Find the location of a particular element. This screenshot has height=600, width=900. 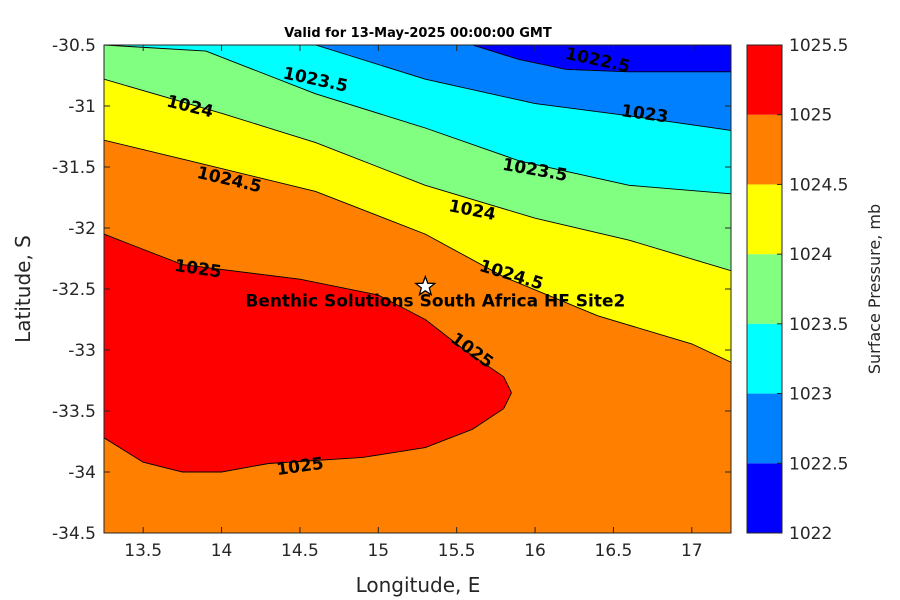

y-tick-label: -33 is located at coordinates (82, 351).